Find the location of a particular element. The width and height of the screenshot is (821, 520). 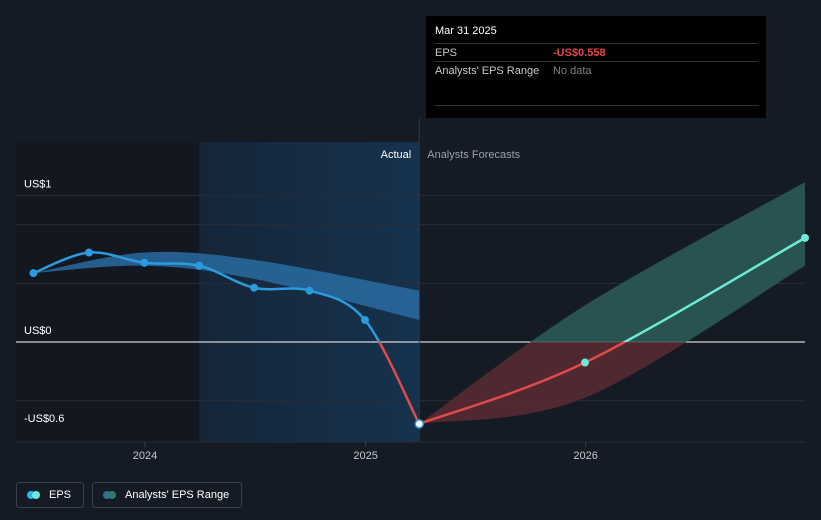

y-axis-label-1: US$0 is located at coordinates (38, 331).